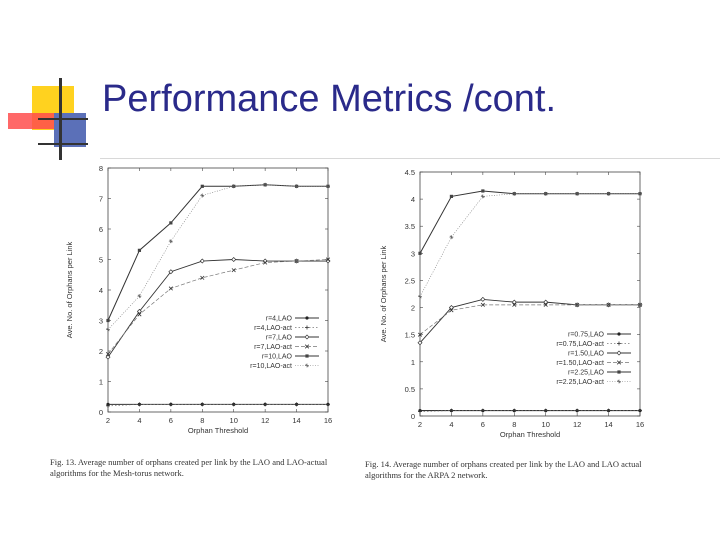  What do you see at coordinates (31, 121) in the screenshot?
I see `accent-bar-red` at bounding box center [31, 121].